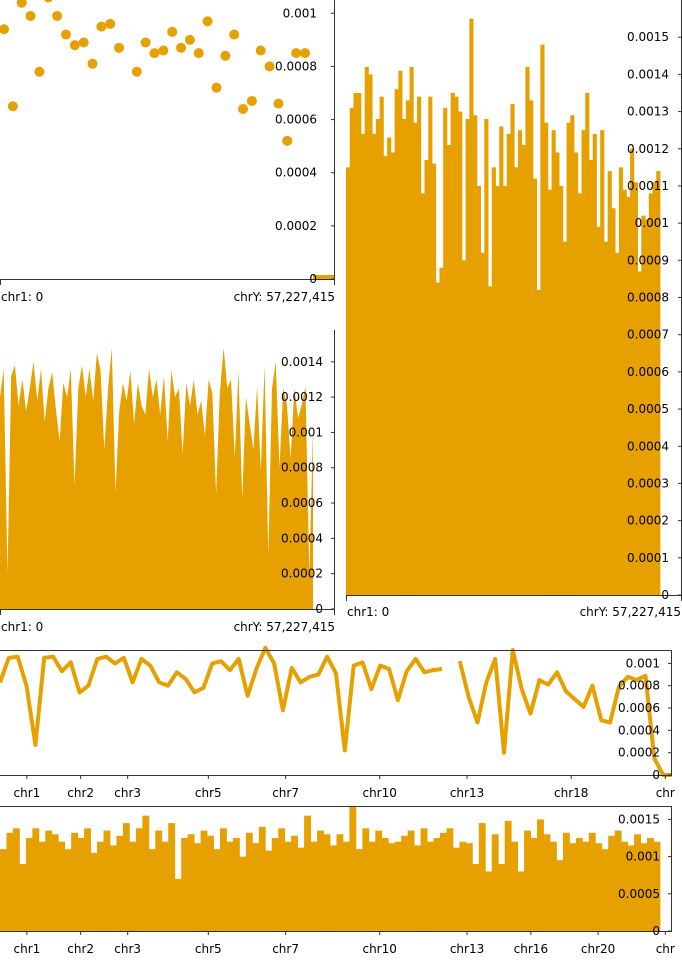 The height and width of the screenshot is (962, 682). Describe the element at coordinates (648, 74) in the screenshot. I see `y-tick-label: 0.0014` at that location.